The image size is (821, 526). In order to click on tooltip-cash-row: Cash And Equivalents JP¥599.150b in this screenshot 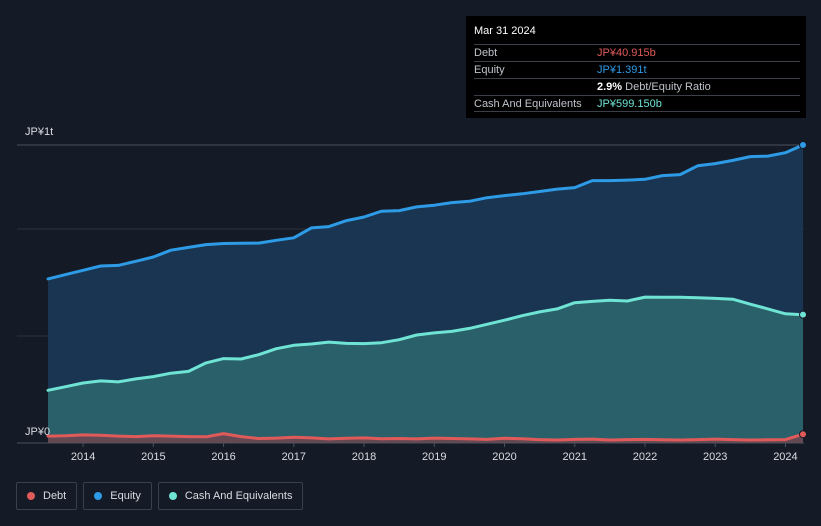, I will do `click(637, 103)`.